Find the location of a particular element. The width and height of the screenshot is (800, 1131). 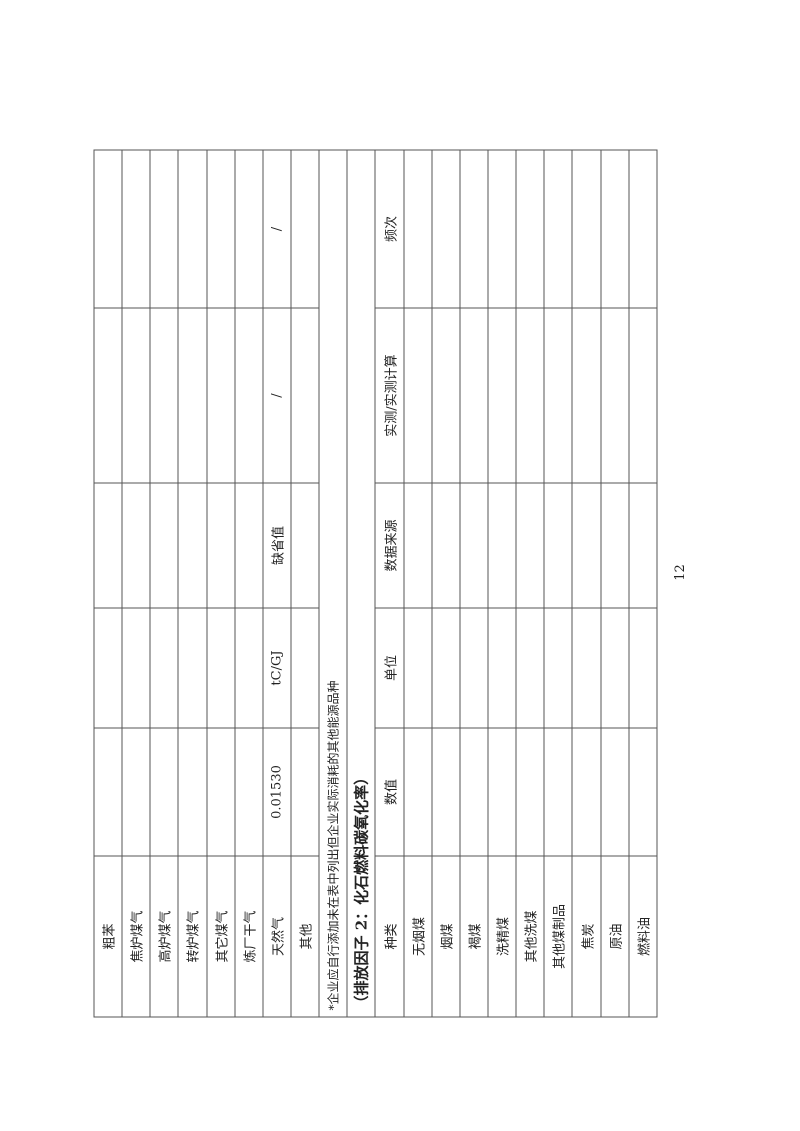

cell-unit: tC/GJ is located at coordinates (276, 667).